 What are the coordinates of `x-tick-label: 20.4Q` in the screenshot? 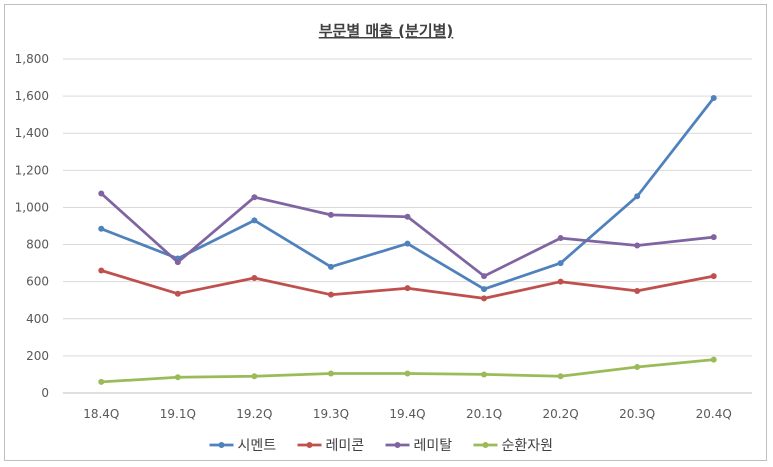 It's located at (714, 414).